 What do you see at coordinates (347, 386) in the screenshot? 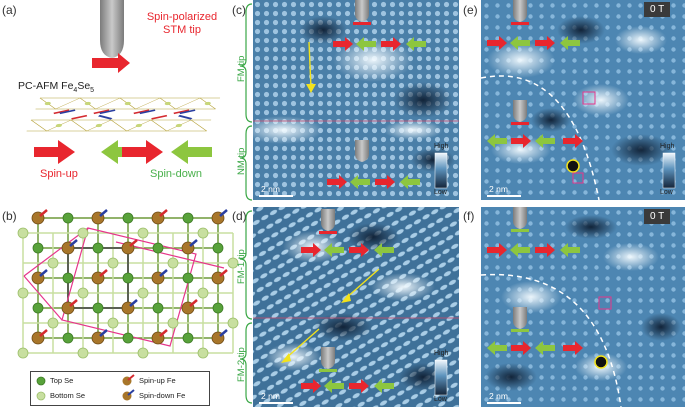
I see `spin-arrows-row-d2` at bounding box center [347, 386].